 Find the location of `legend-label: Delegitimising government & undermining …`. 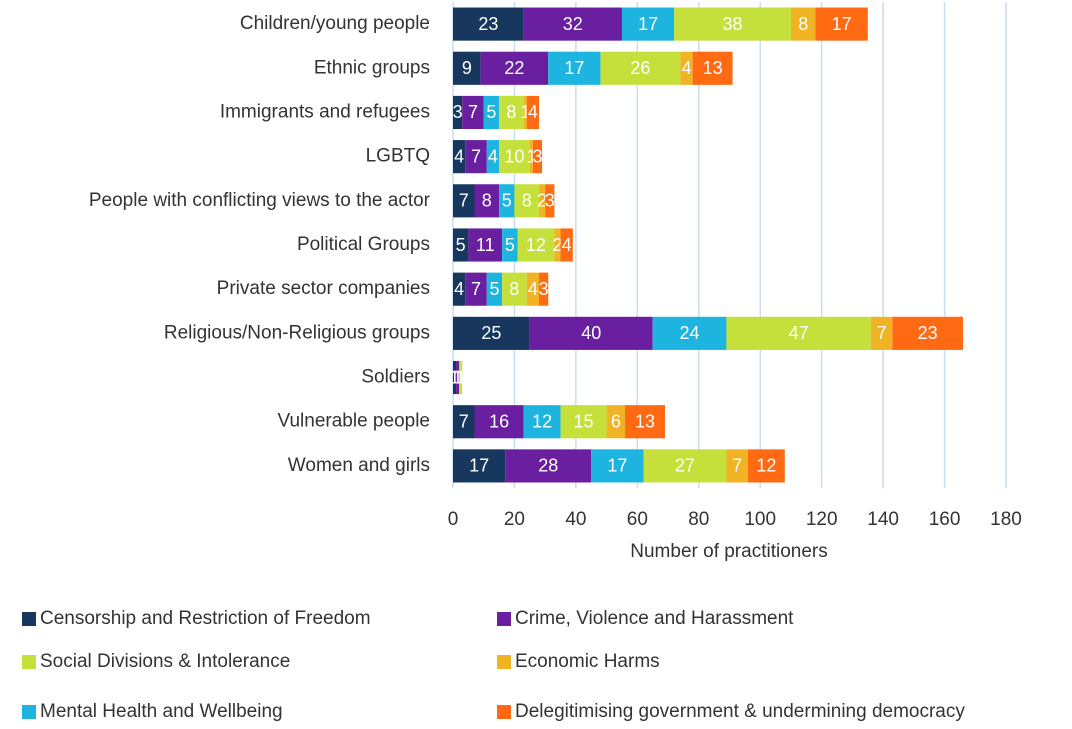

legend-label: Delegitimising government & undermining … is located at coordinates (740, 711).